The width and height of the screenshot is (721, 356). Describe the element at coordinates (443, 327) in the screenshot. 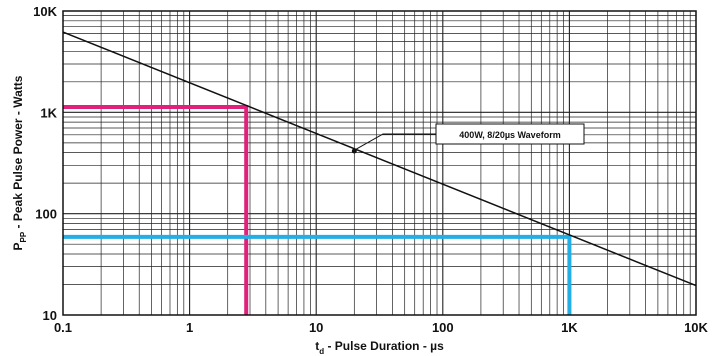

I see `x-tick-label: 100` at that location.